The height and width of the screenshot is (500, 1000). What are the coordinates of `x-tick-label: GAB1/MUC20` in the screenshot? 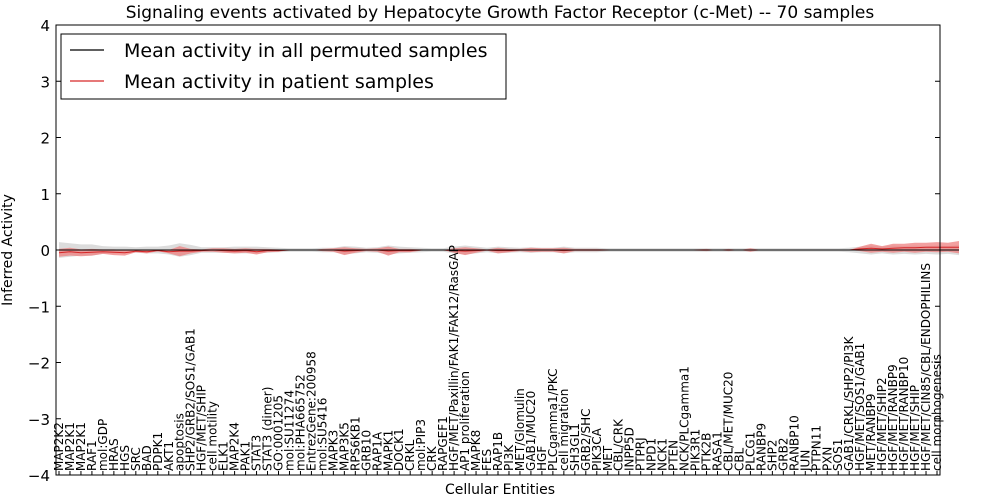 It's located at (531, 431).